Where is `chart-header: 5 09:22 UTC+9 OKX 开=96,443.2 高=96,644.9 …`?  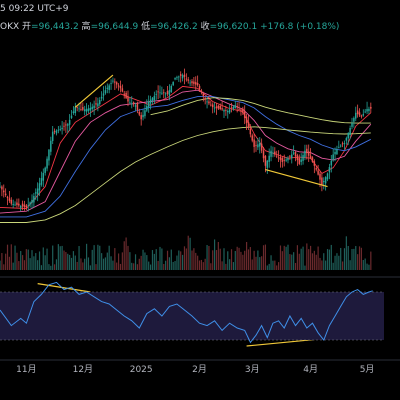 chart-header: 5 09:22 UTC+9 OKX 开=96,443.2 高=96,644.9 … is located at coordinates (200, 20).